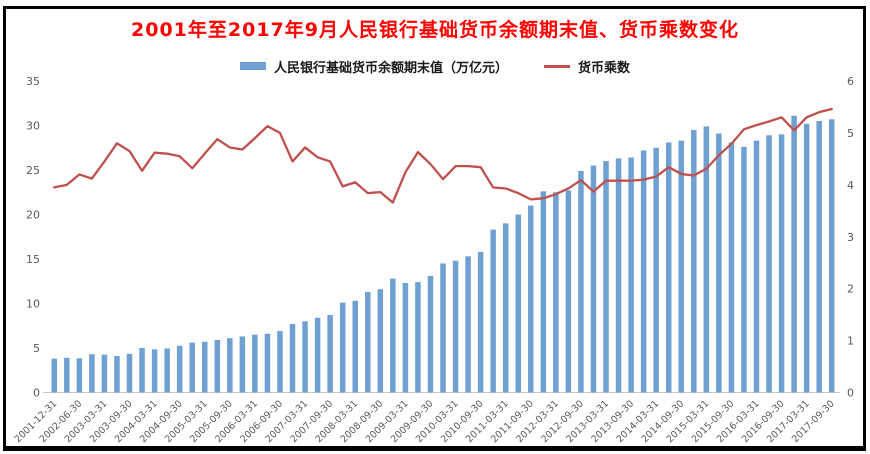  I want to click on left-axis-tick-30: 30, so click(33, 126).